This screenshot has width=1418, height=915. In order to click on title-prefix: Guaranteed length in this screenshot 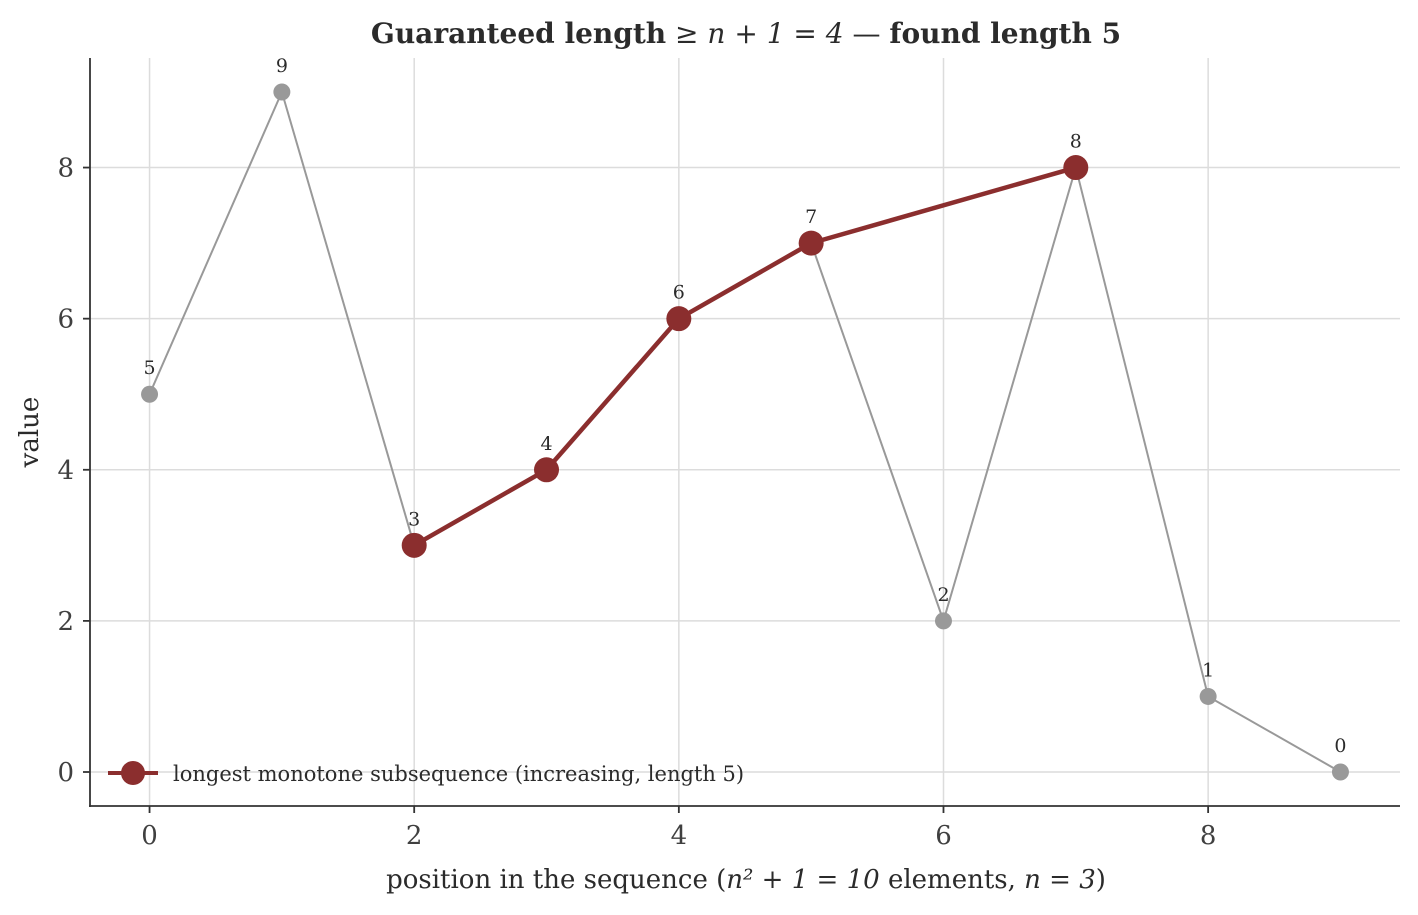, I will do `click(518, 33)`.